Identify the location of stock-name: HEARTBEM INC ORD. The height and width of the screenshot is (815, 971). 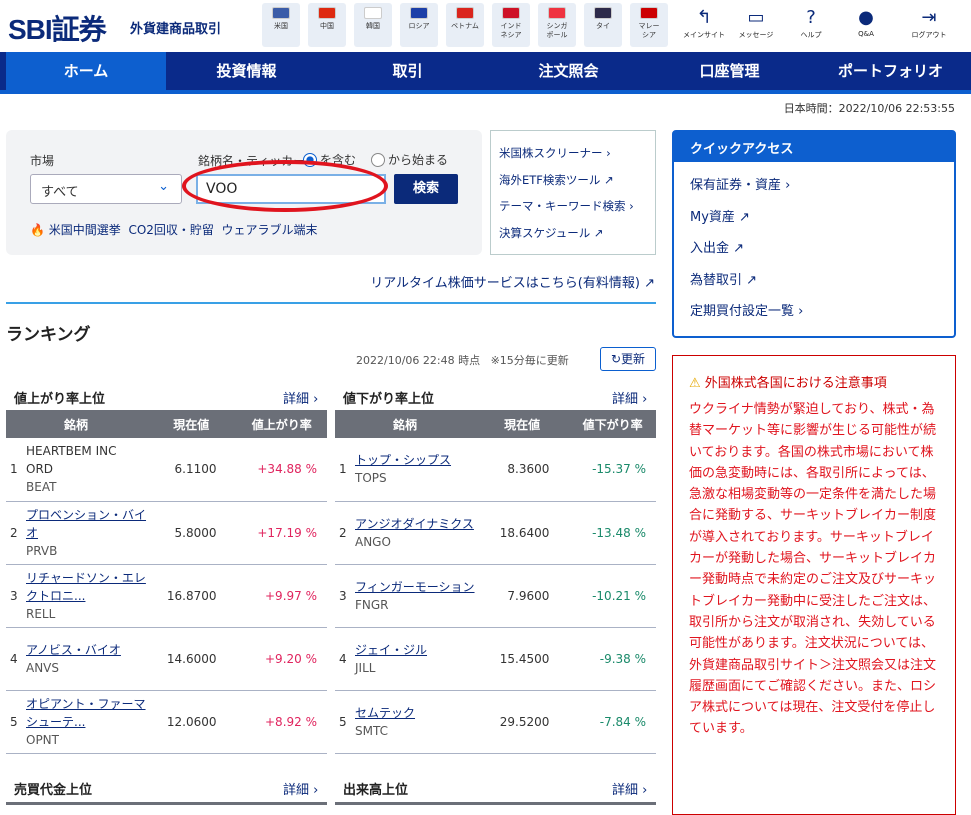
(71, 460).